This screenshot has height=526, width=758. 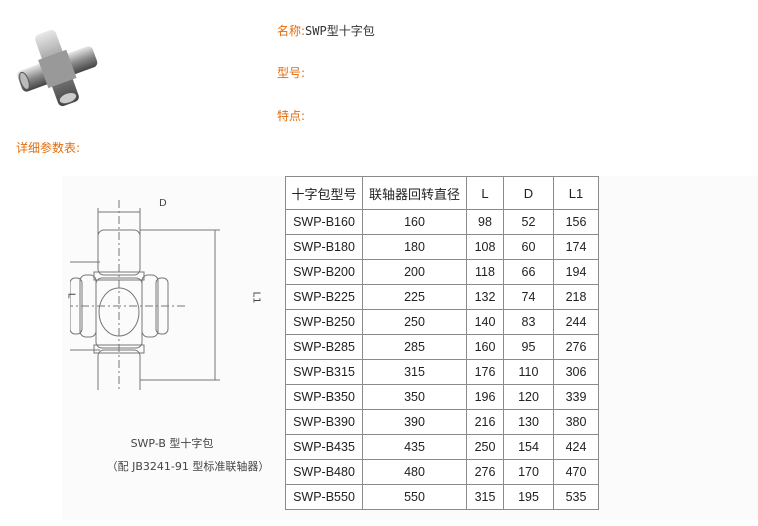 I want to click on table-row: SWP-B160 160 98 52 156, so click(x=442, y=222).